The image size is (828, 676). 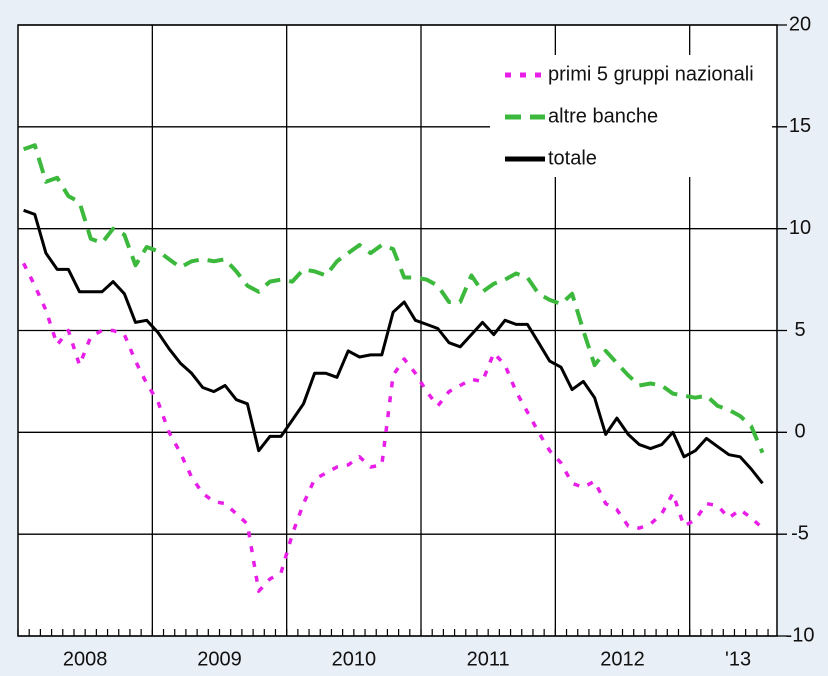 I want to click on y-tick-label: 0, so click(x=799, y=432).